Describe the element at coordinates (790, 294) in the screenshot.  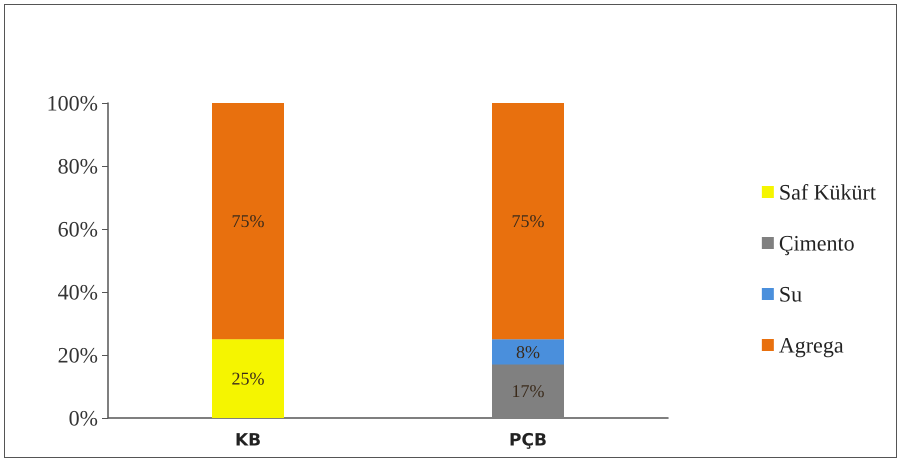
I see `legend-label: Su` at that location.